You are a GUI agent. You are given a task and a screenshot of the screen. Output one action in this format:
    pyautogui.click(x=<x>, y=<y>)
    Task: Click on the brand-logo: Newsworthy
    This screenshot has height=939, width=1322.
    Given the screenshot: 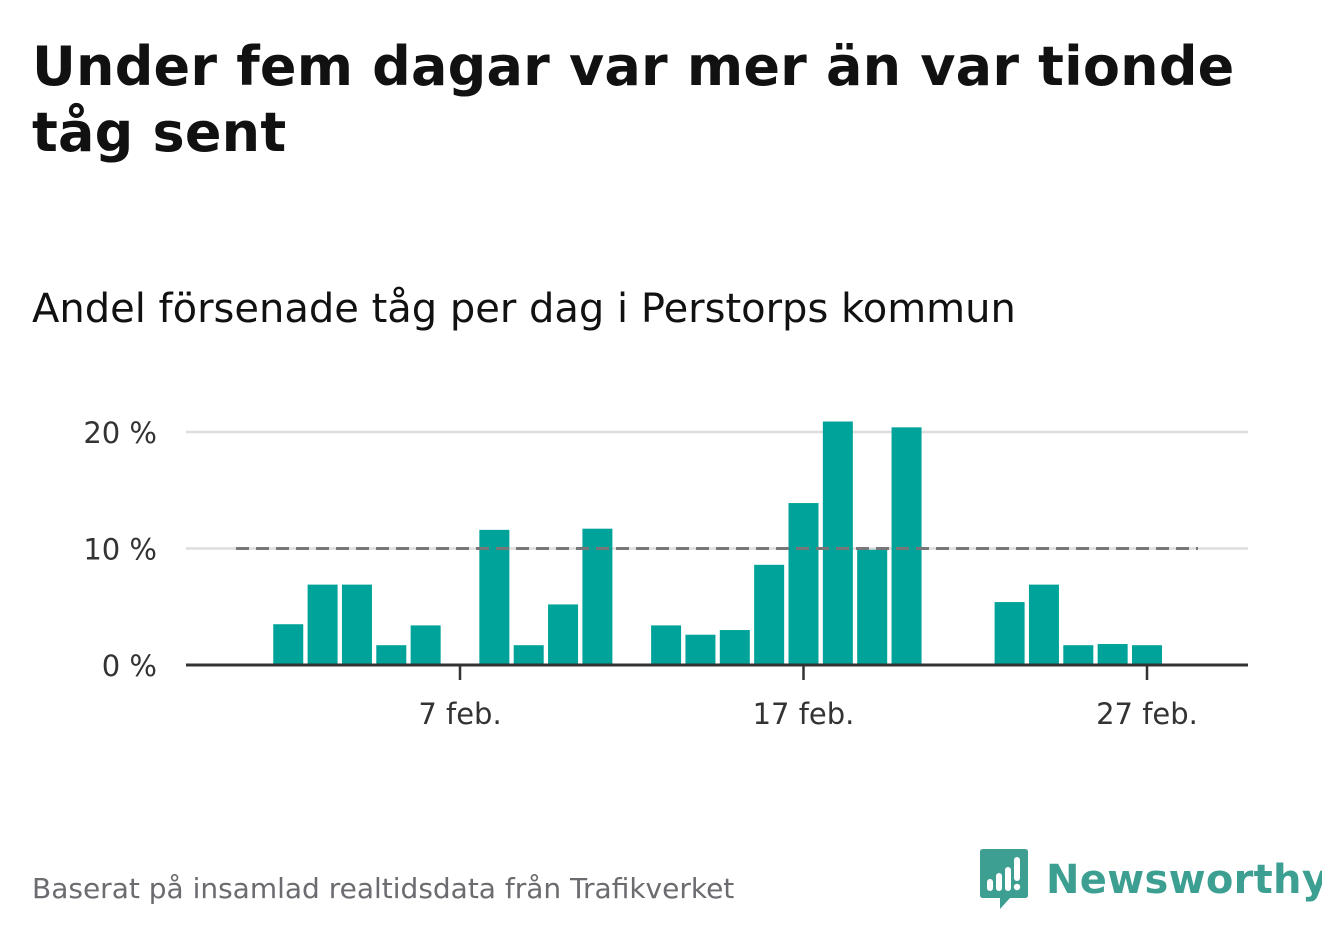 What is the action you would take?
    pyautogui.click(x=1151, y=880)
    